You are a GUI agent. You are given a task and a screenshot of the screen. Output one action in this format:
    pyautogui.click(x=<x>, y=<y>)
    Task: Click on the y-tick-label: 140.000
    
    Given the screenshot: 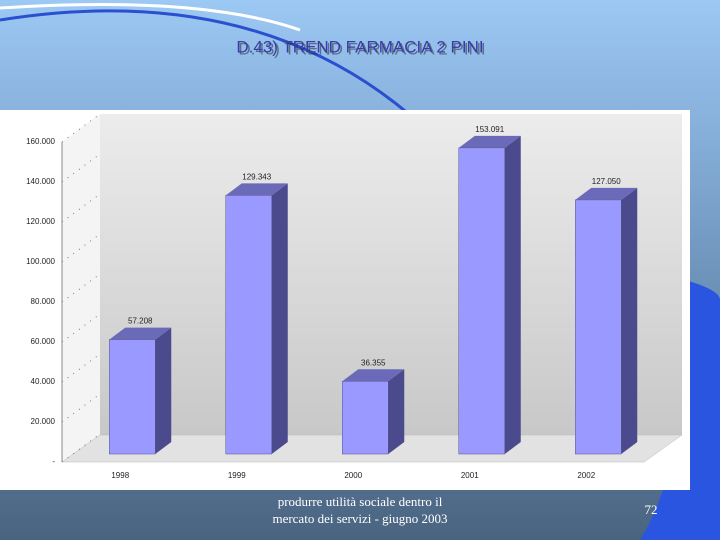 What is the action you would take?
    pyautogui.click(x=40, y=181)
    